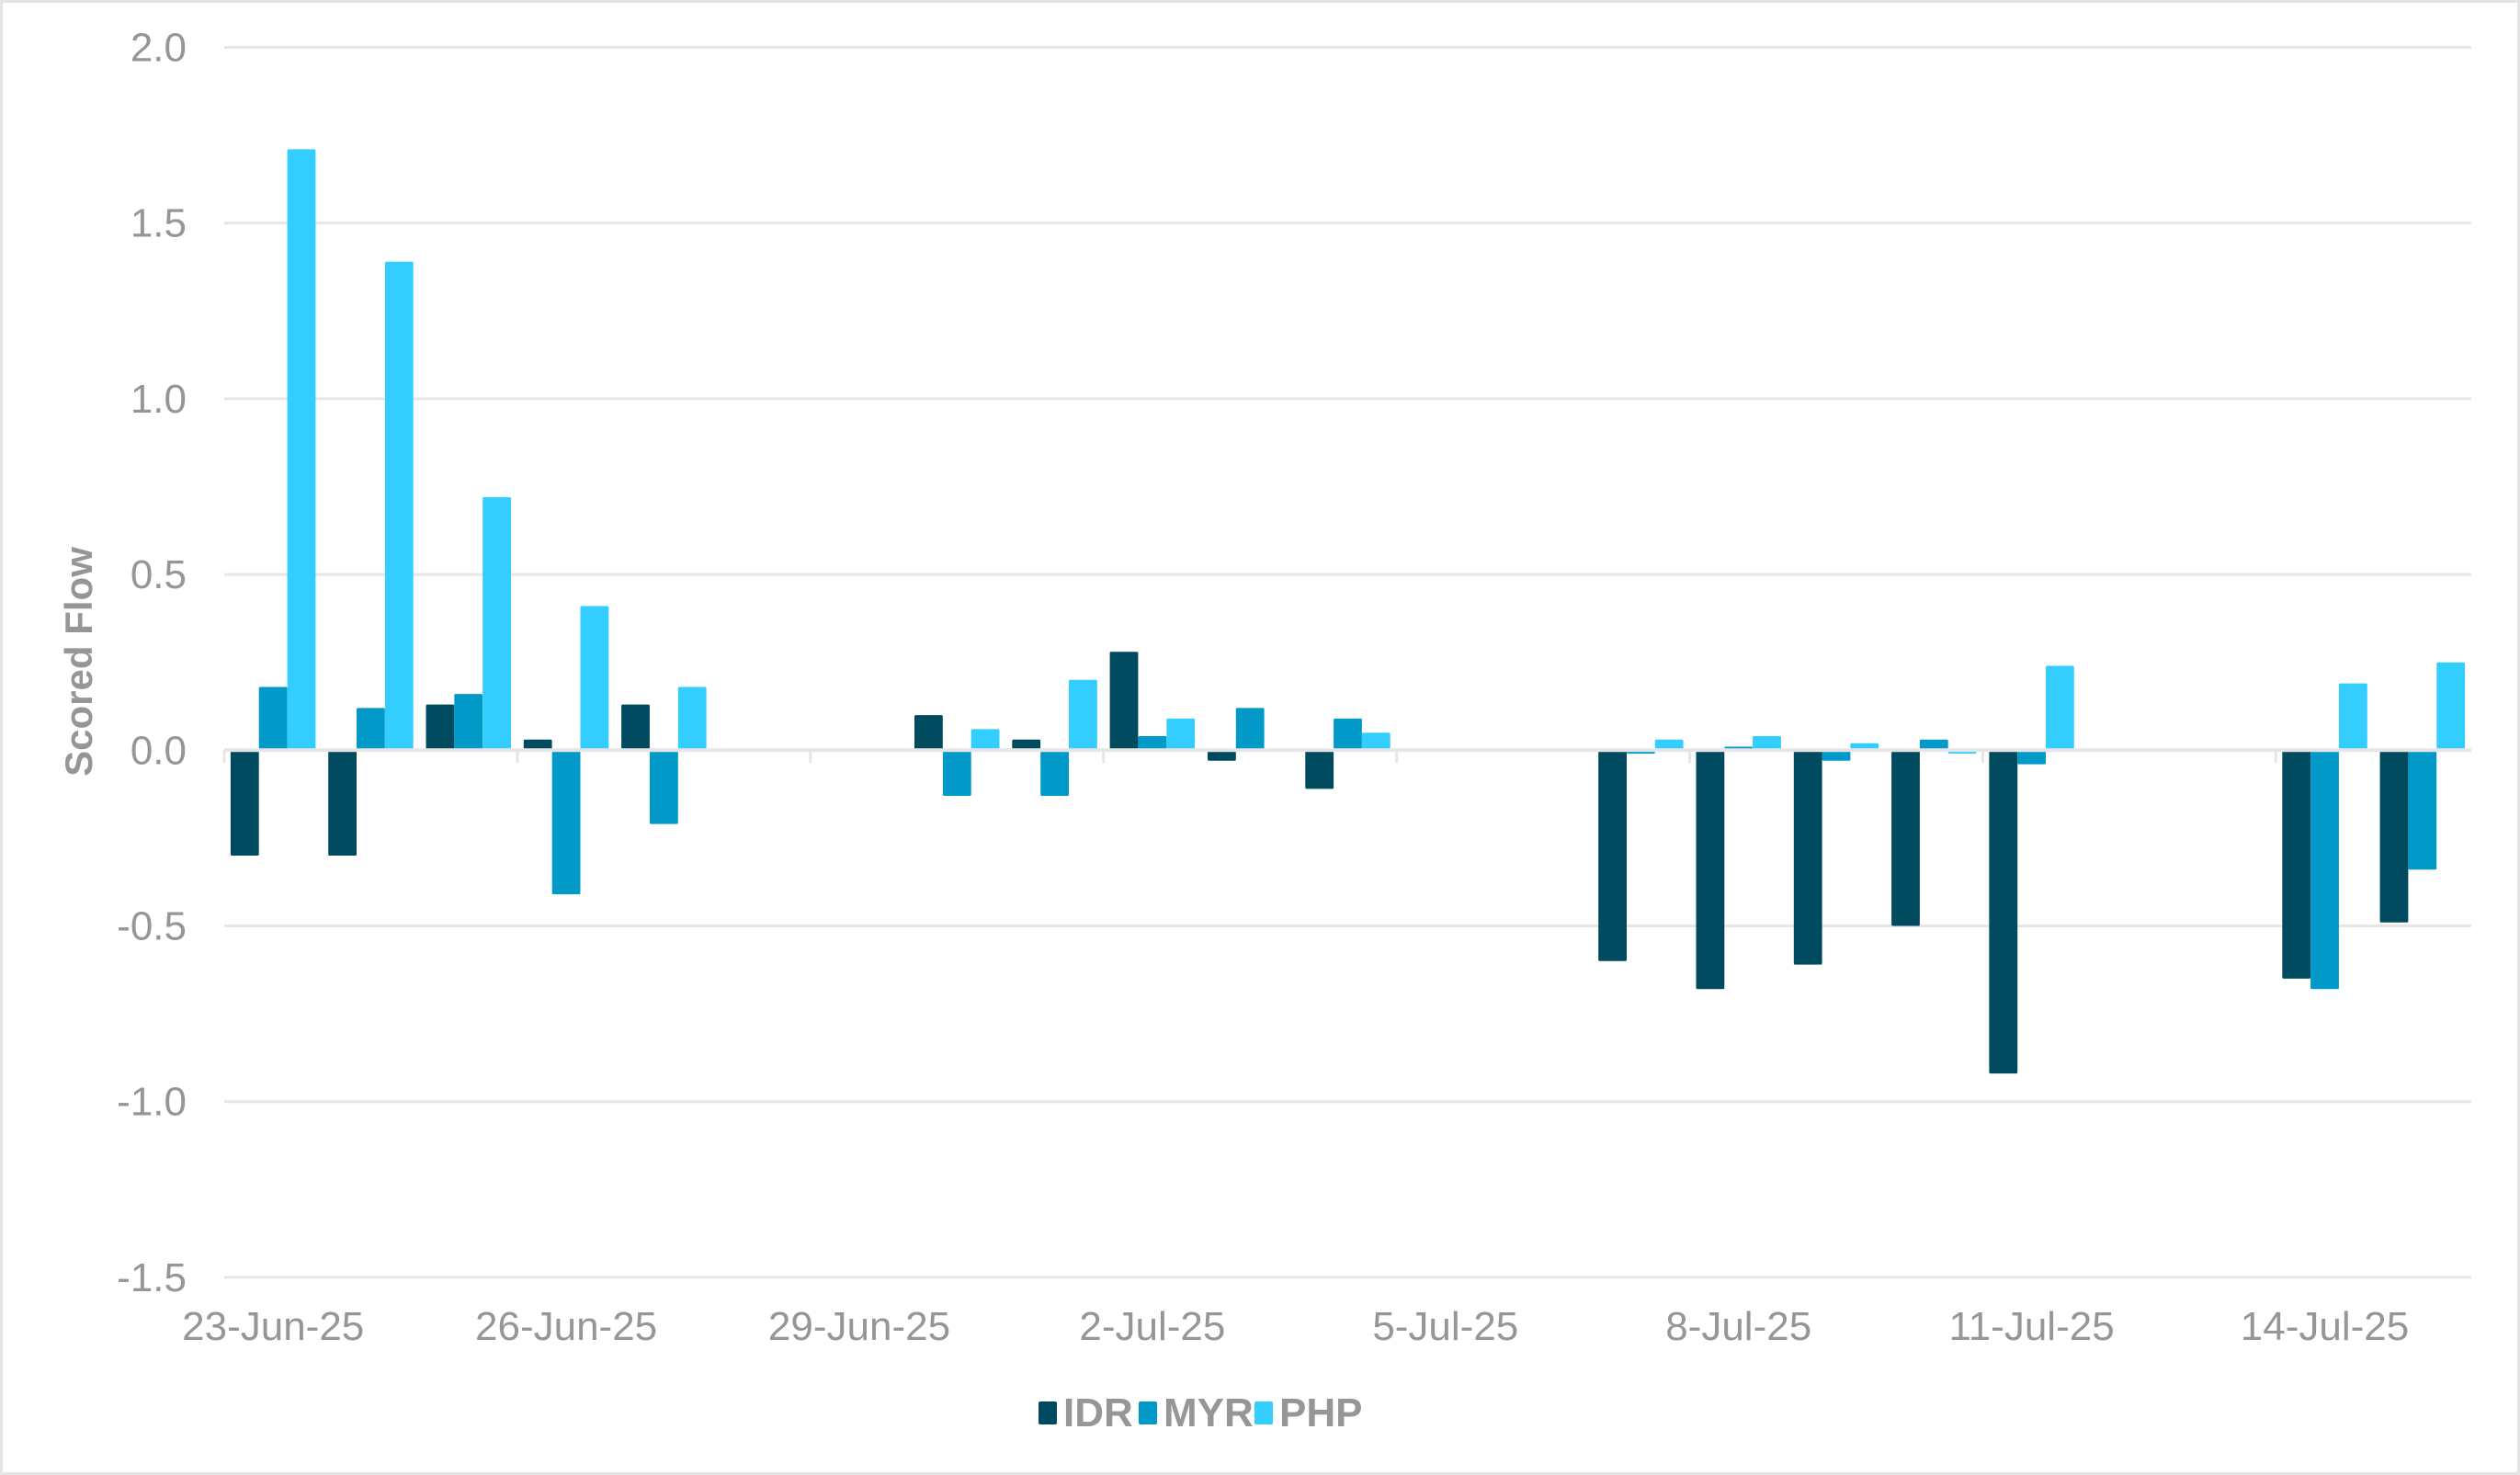 The height and width of the screenshot is (1475, 2520). I want to click on y-tick-label: -0.5, so click(152, 926).